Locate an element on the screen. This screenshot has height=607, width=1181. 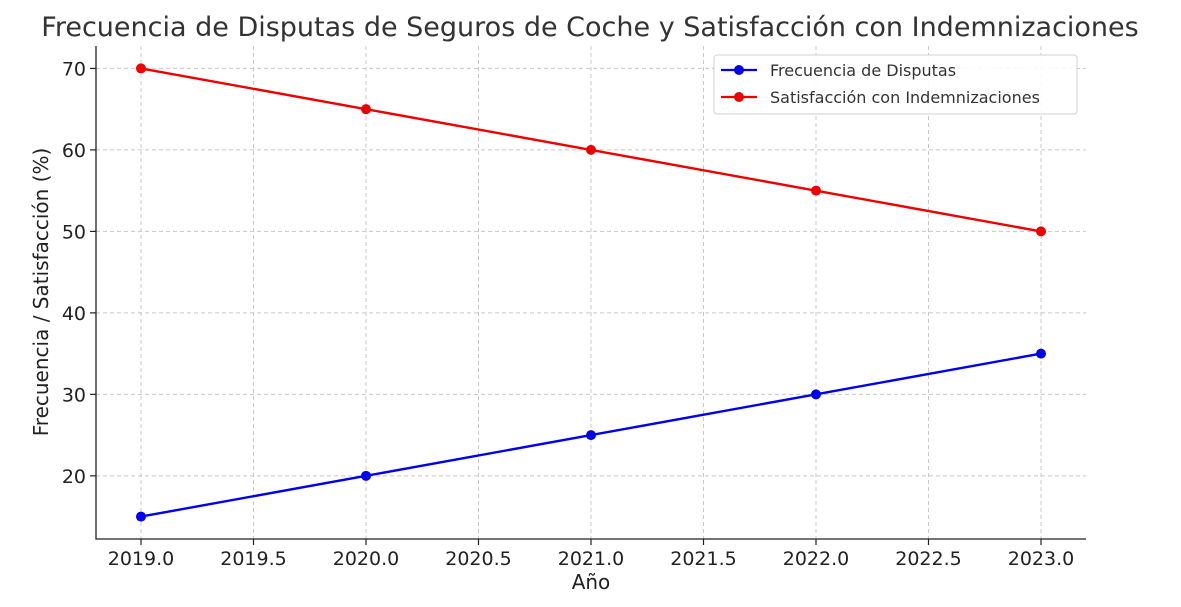
x-tick-label: 2022.5 is located at coordinates (928, 559).